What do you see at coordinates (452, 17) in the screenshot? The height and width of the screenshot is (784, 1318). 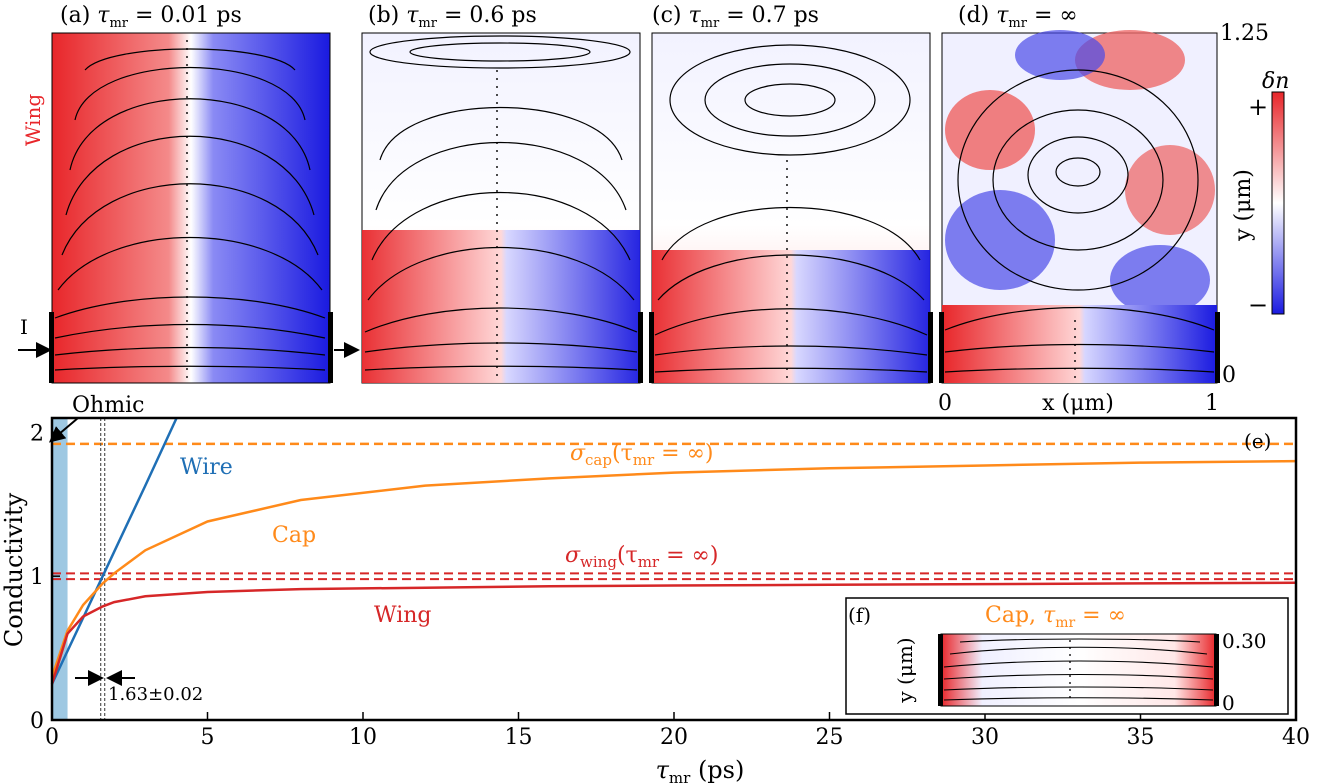 I see `panel-b-title: (b) τmr = 0.6 ps` at bounding box center [452, 17].